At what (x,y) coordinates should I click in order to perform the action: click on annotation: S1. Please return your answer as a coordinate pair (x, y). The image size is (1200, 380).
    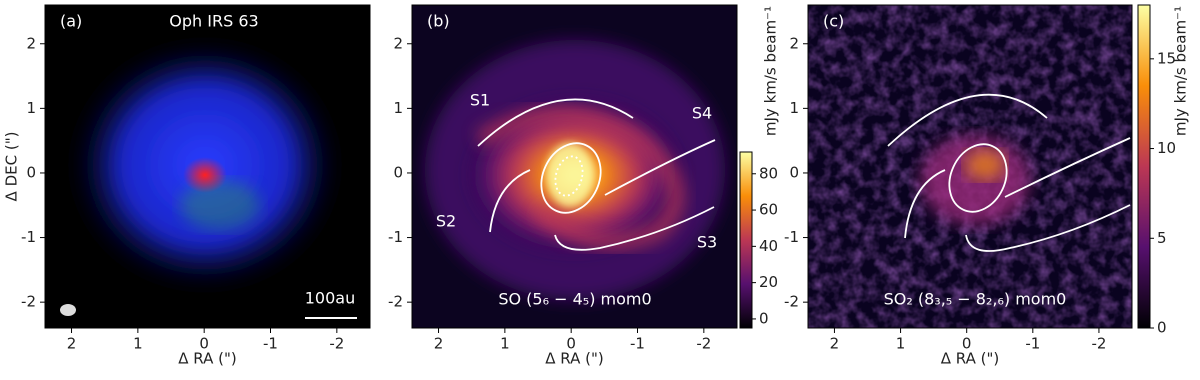
    Looking at the image, I should click on (480, 100).